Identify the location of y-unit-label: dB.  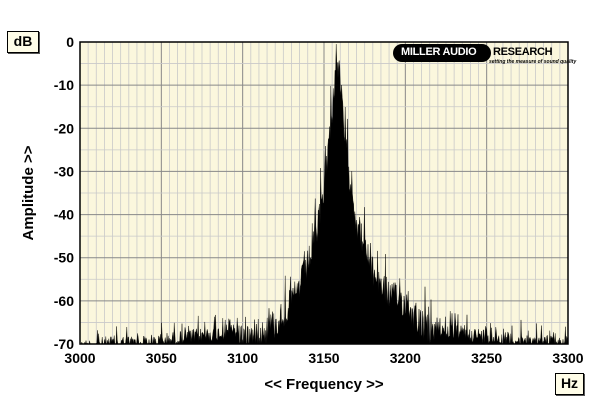
(23, 42).